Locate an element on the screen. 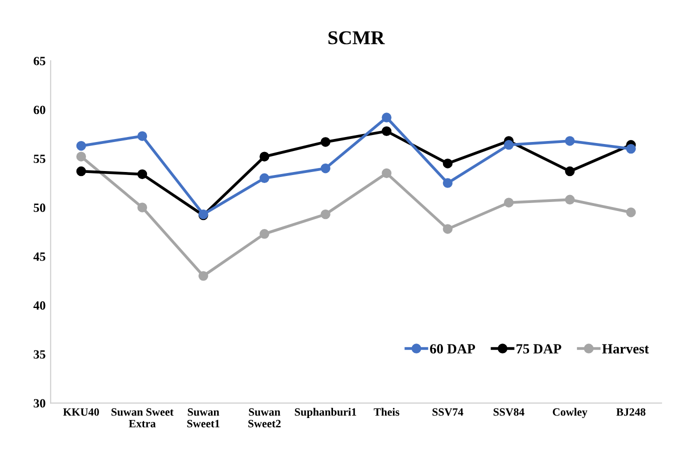 Image resolution: width=675 pixels, height=457 pixels. x-tick-label: Theis is located at coordinates (387, 412).